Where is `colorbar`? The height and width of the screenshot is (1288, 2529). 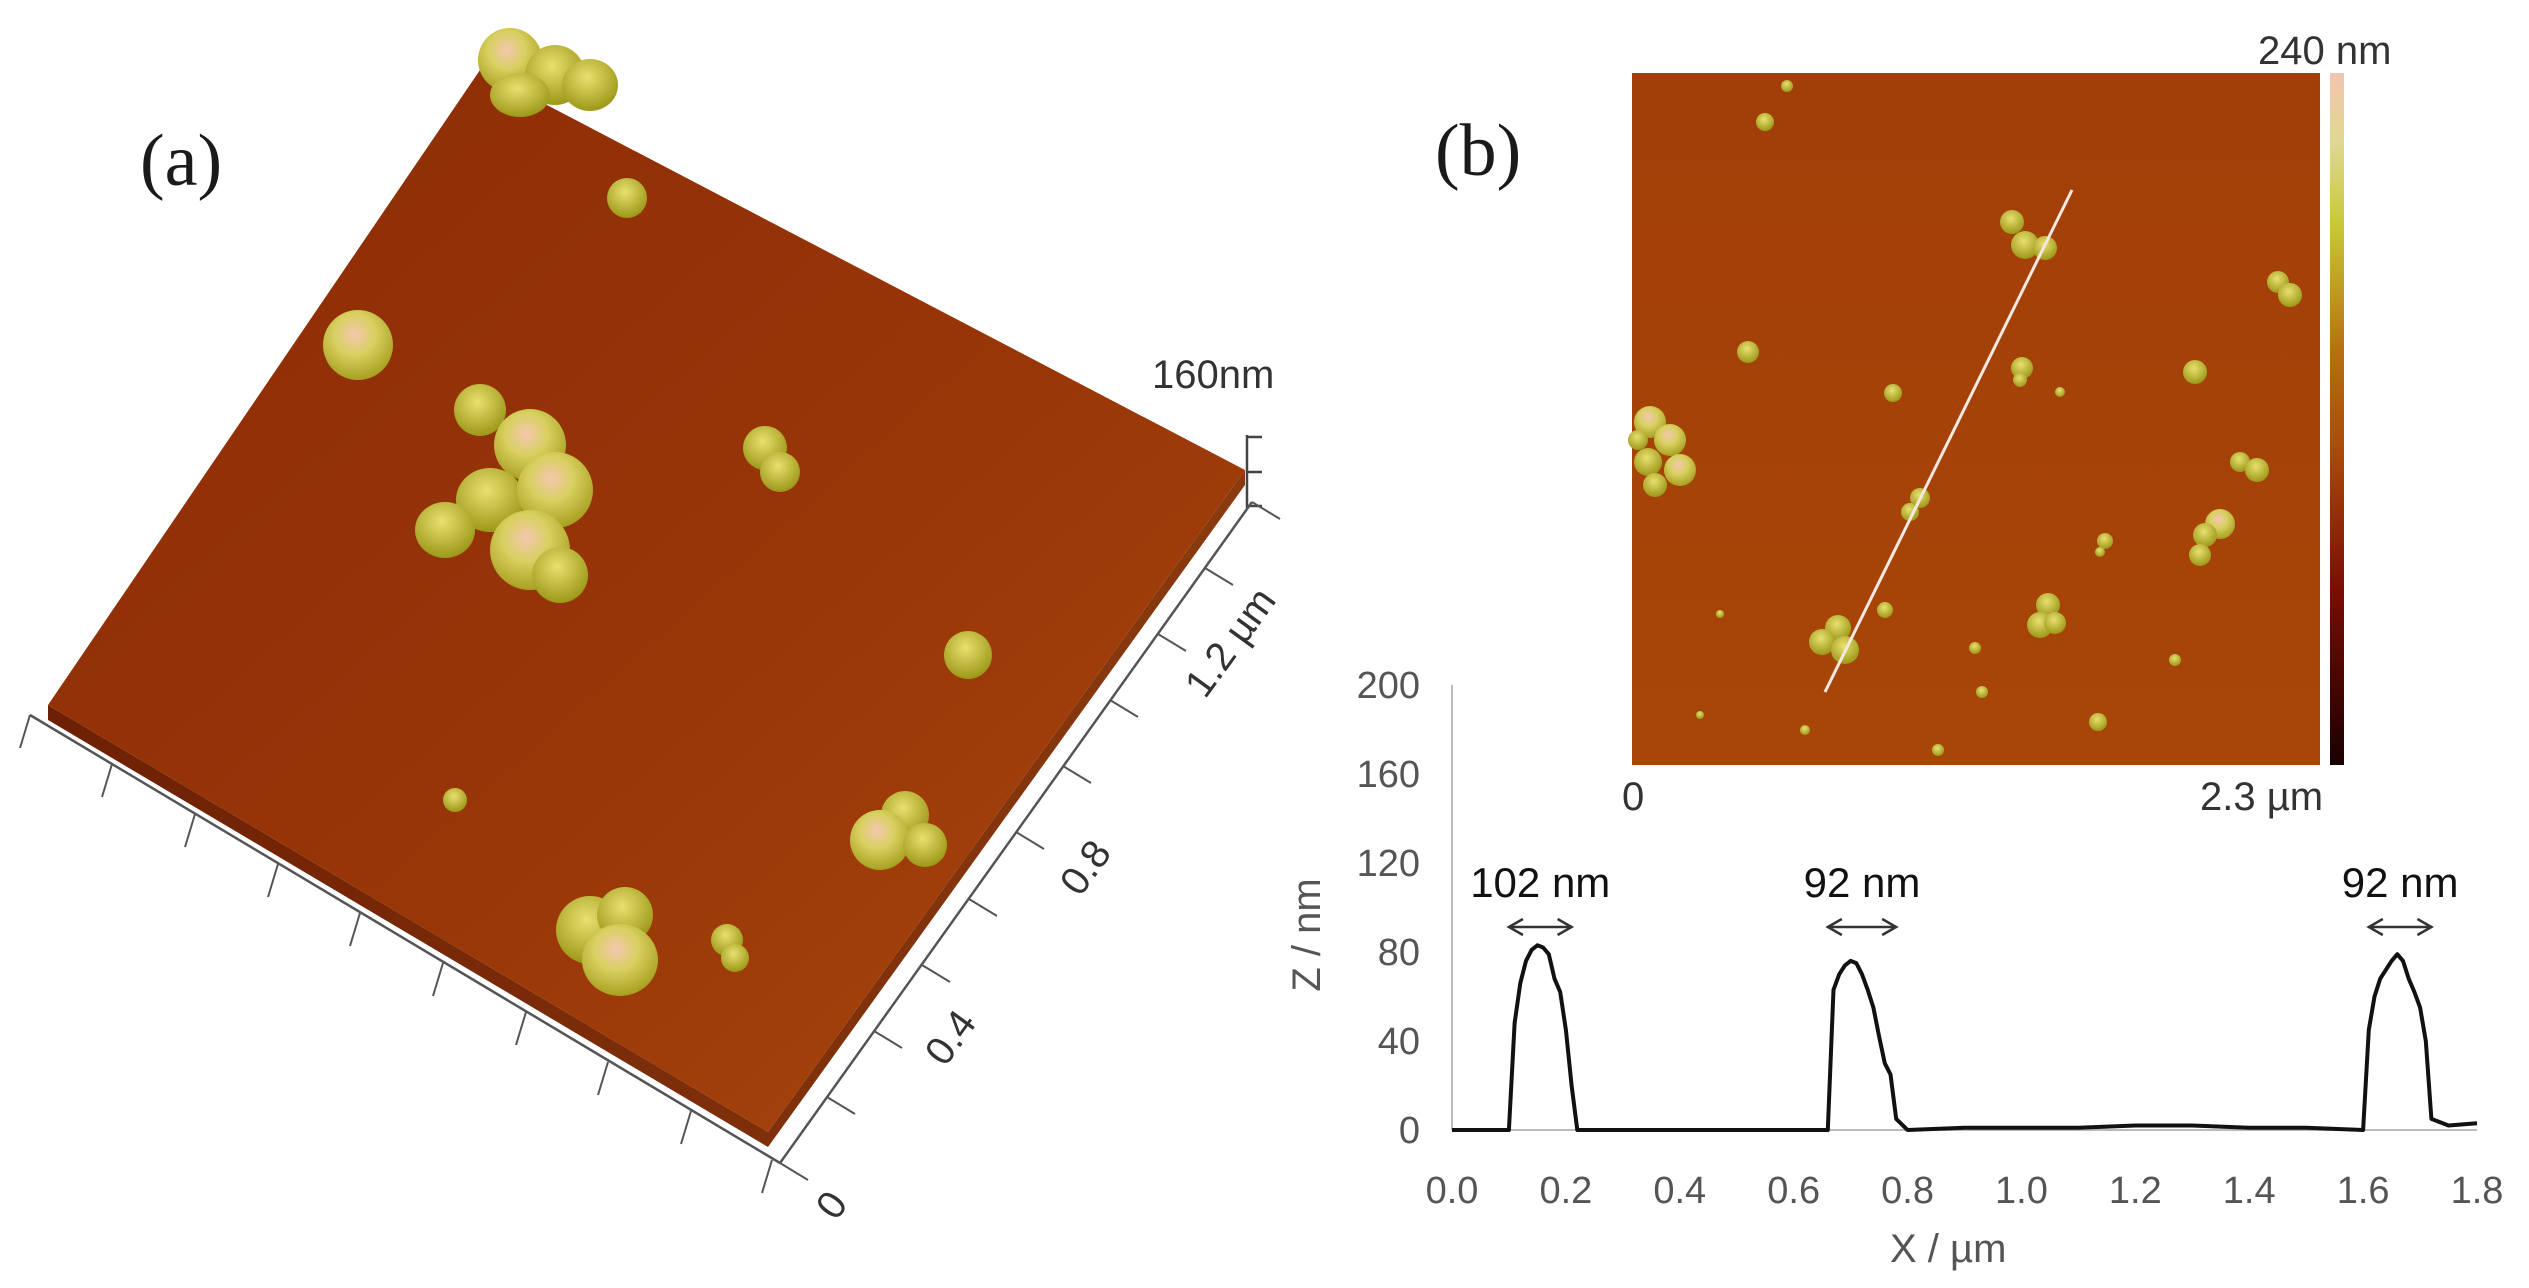
colorbar is located at coordinates (2337, 419).